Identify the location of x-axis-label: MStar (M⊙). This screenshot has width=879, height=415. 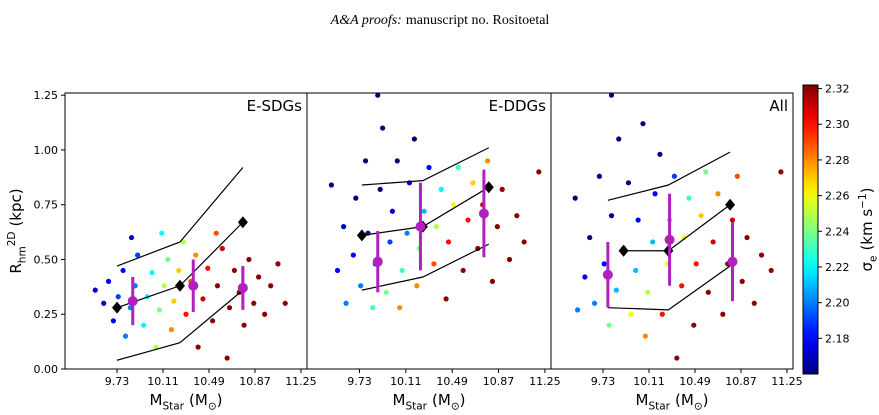
(186, 402).